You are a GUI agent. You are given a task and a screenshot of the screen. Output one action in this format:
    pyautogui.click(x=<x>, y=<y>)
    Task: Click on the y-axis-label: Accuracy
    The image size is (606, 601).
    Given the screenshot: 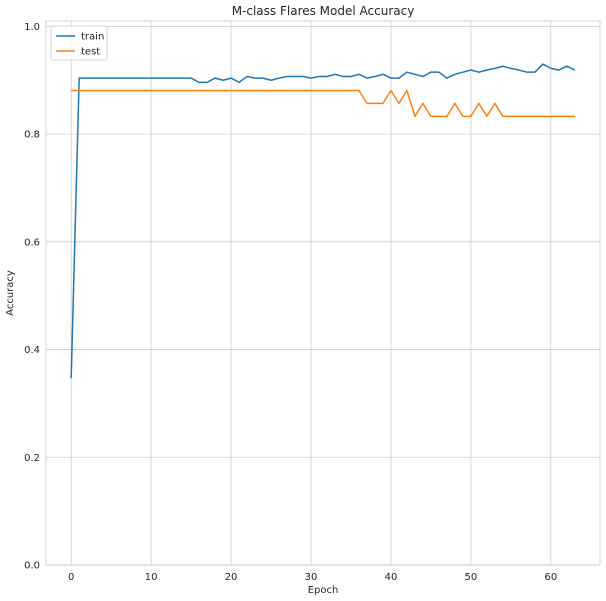 What is the action you would take?
    pyautogui.click(x=10, y=293)
    